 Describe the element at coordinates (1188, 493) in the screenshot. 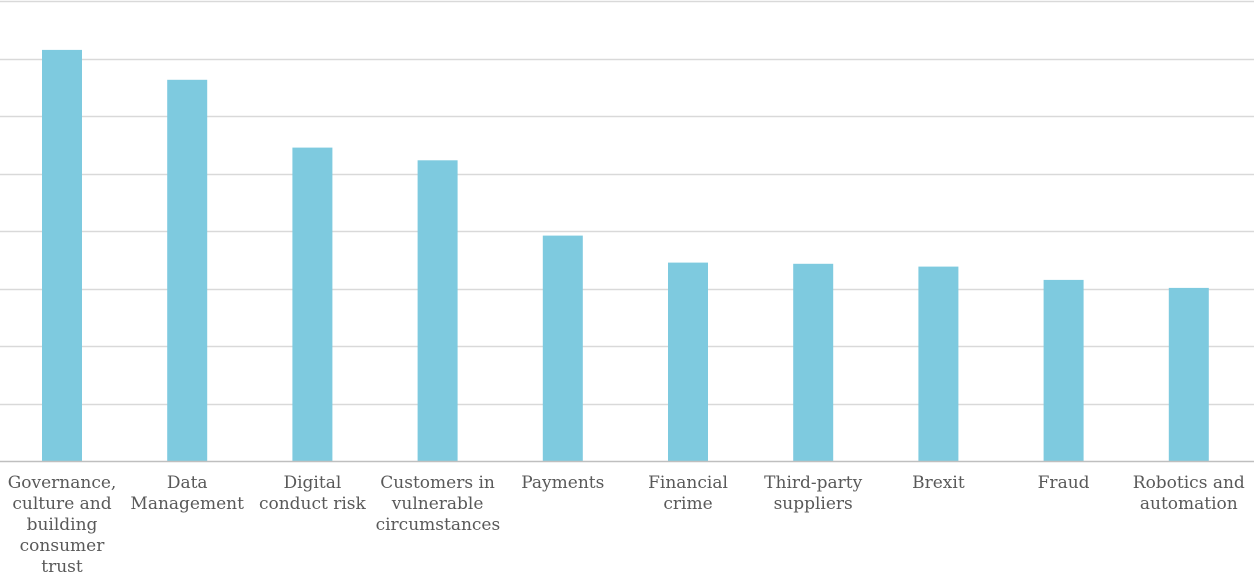

I see `x-tick-label: Robotics and automation` at that location.